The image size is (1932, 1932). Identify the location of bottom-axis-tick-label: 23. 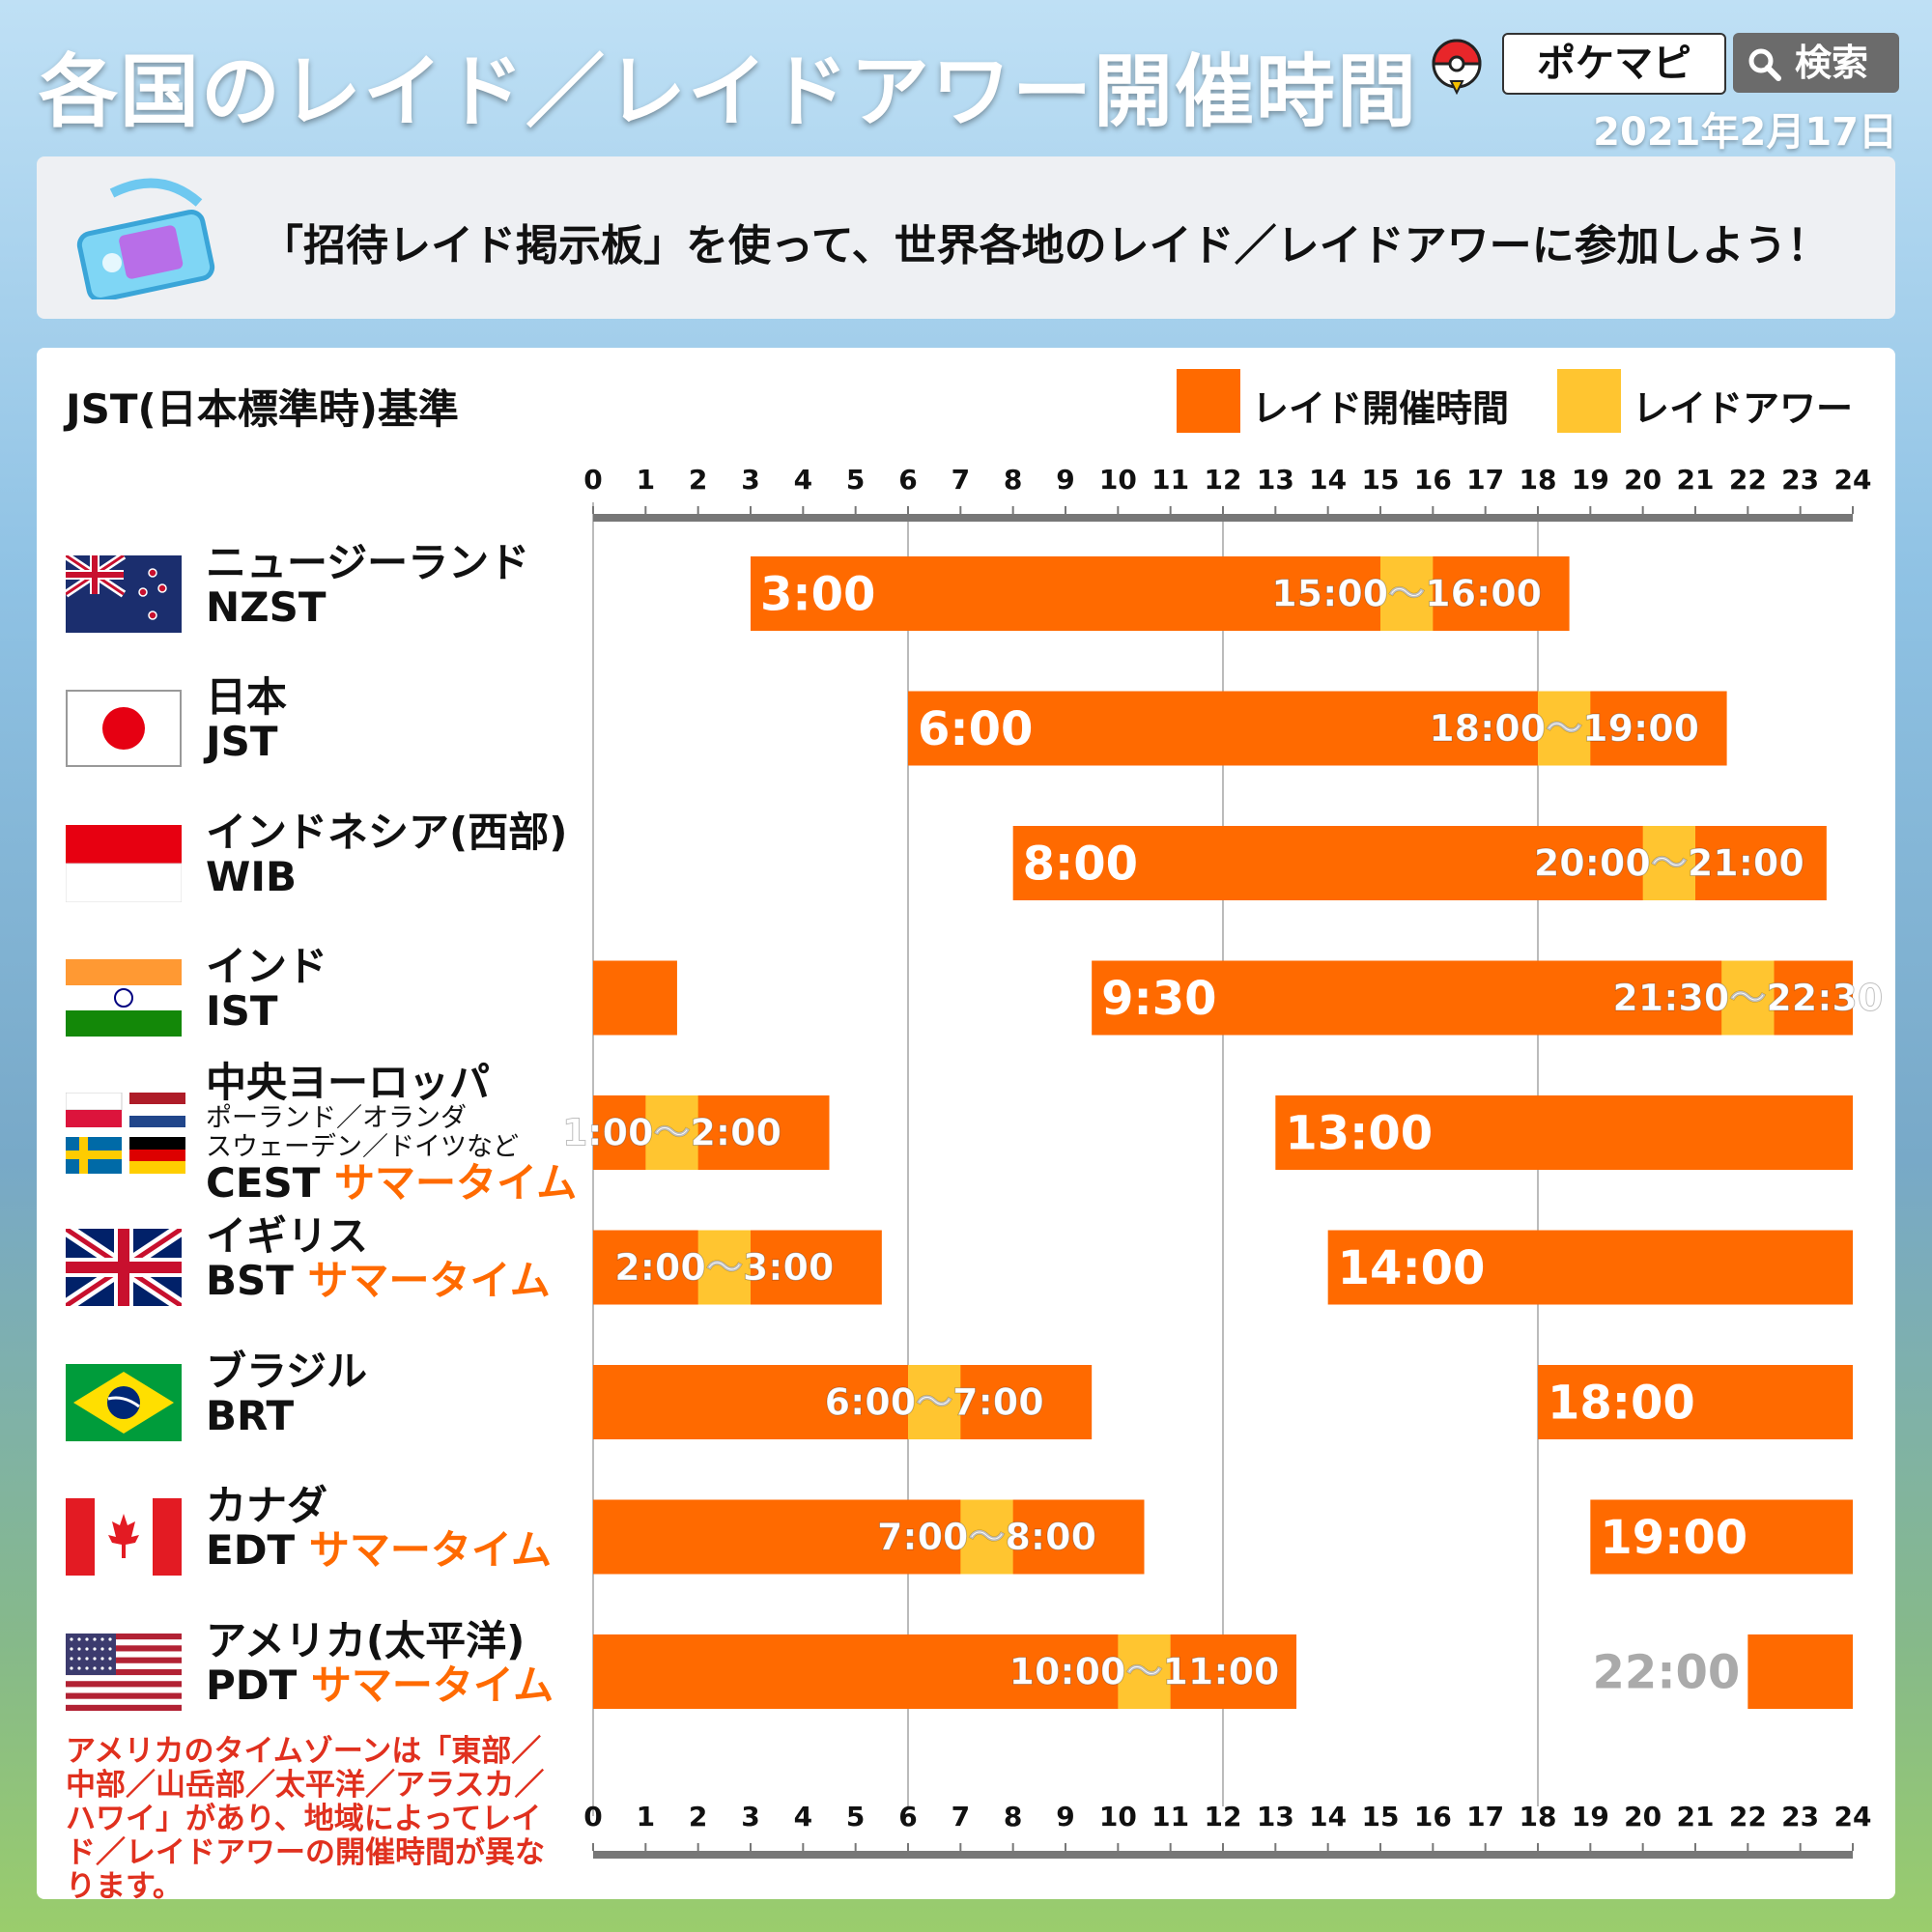
(1800, 1817).